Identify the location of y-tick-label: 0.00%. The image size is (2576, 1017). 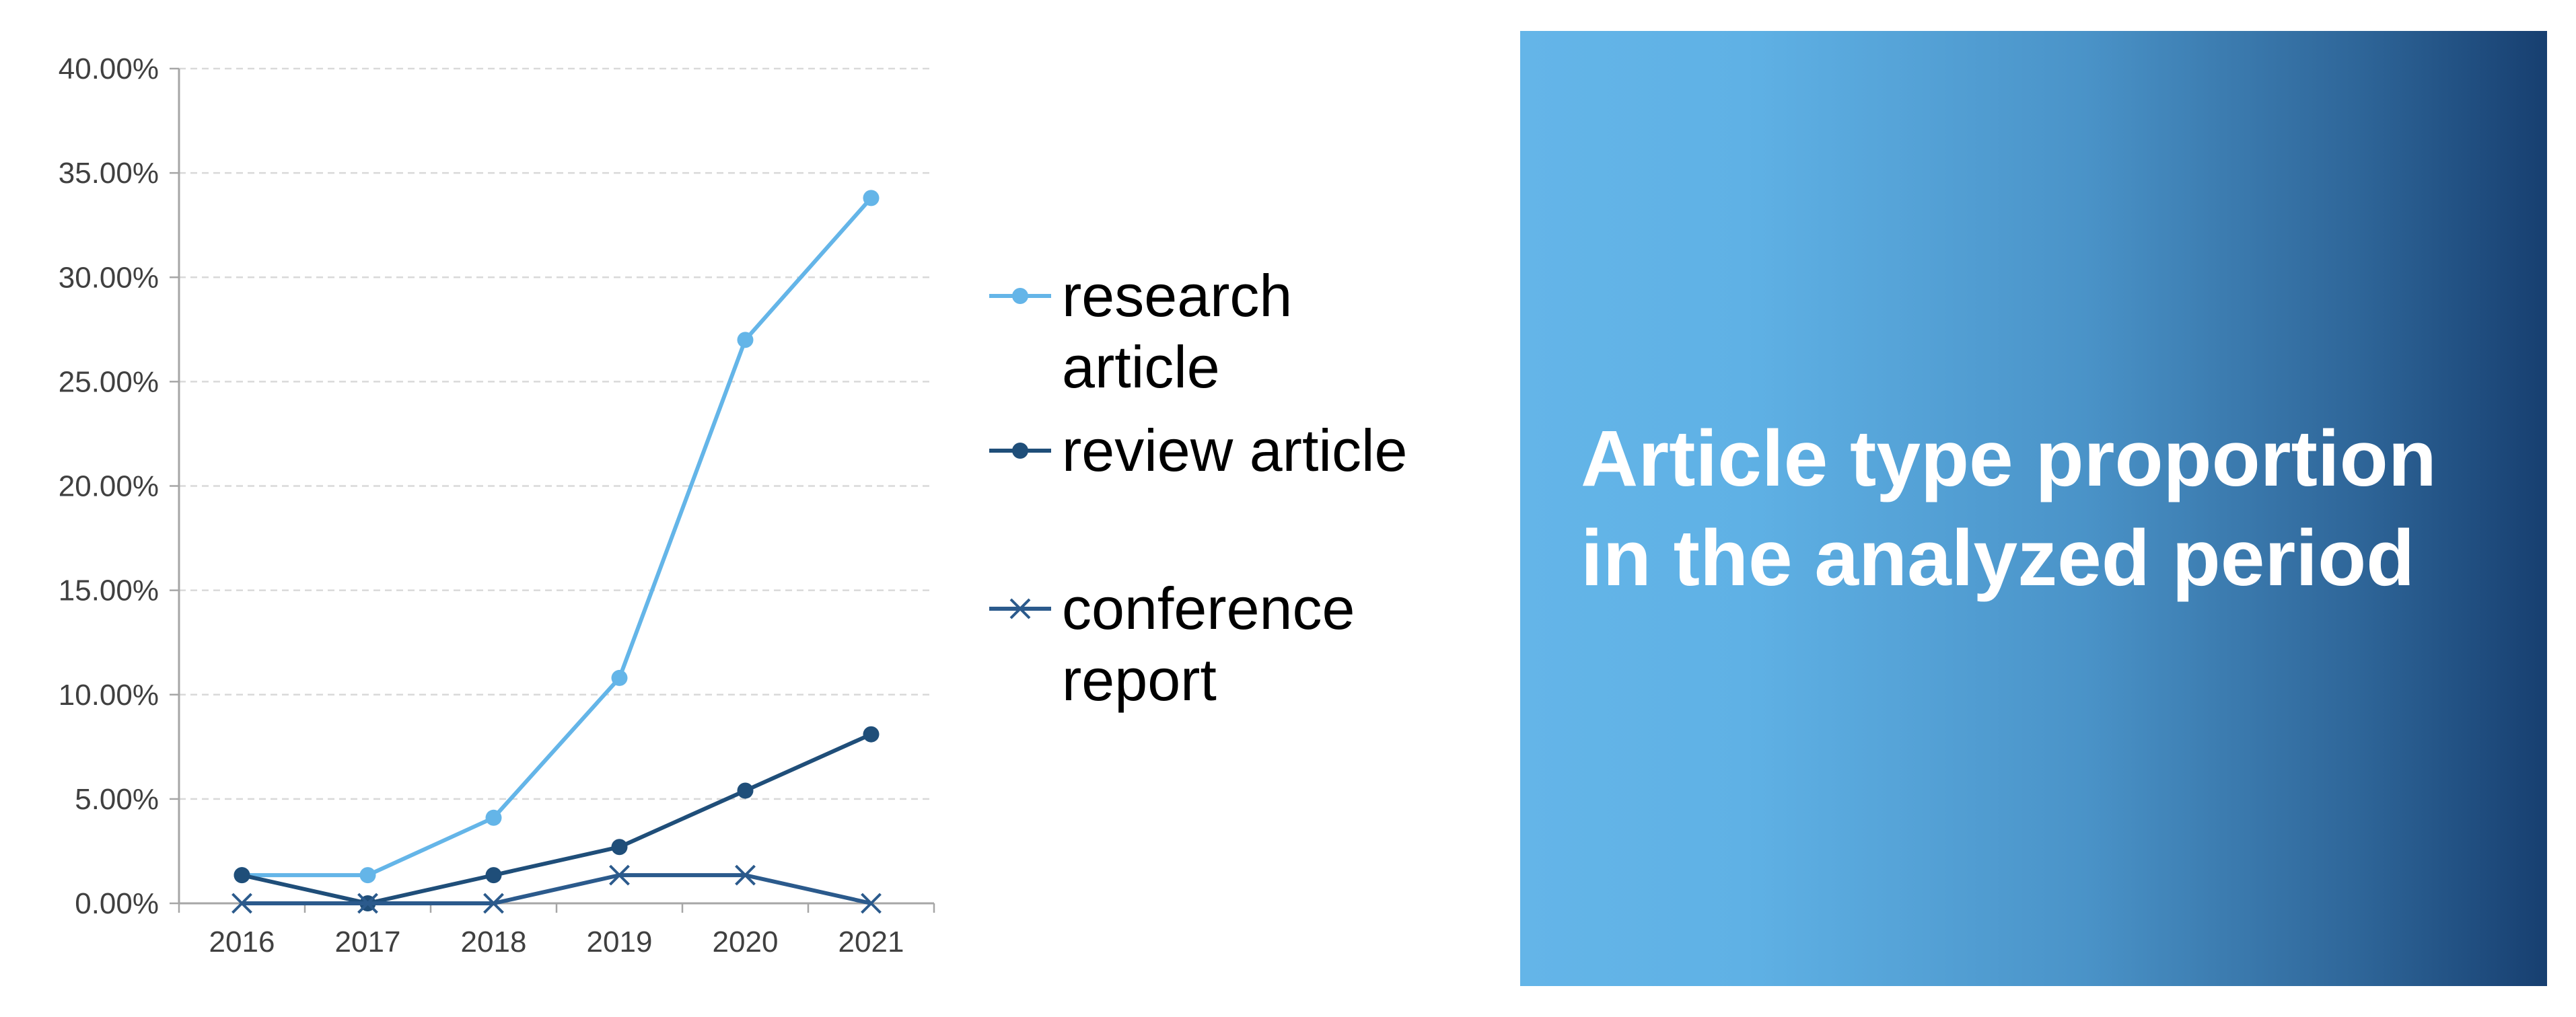
(117, 904).